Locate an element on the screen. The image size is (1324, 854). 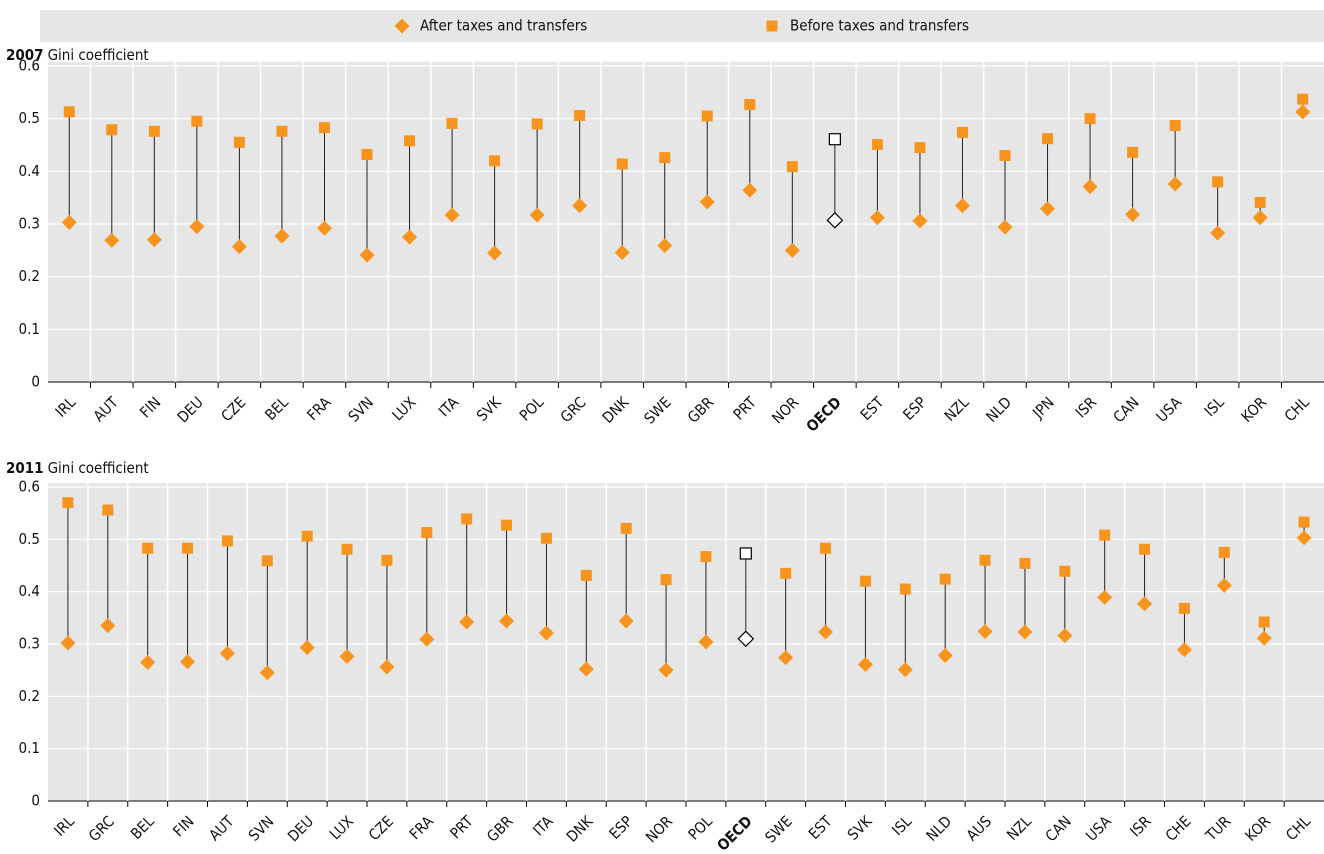
x-tick-label: KOR is located at coordinates (1254, 409).